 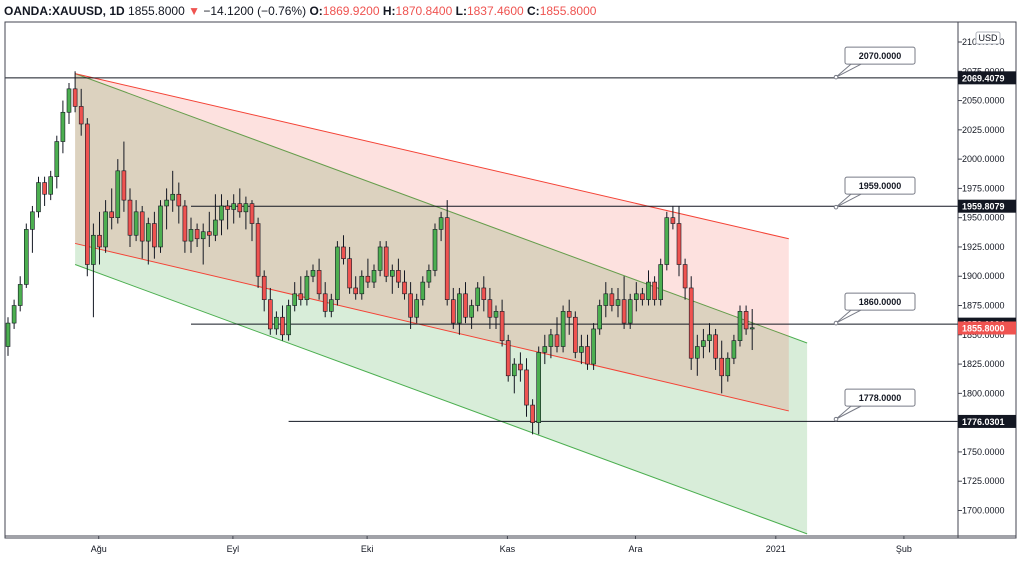 What do you see at coordinates (983, 510) in the screenshot?
I see `price-tick-label: 1700.0000` at bounding box center [983, 510].